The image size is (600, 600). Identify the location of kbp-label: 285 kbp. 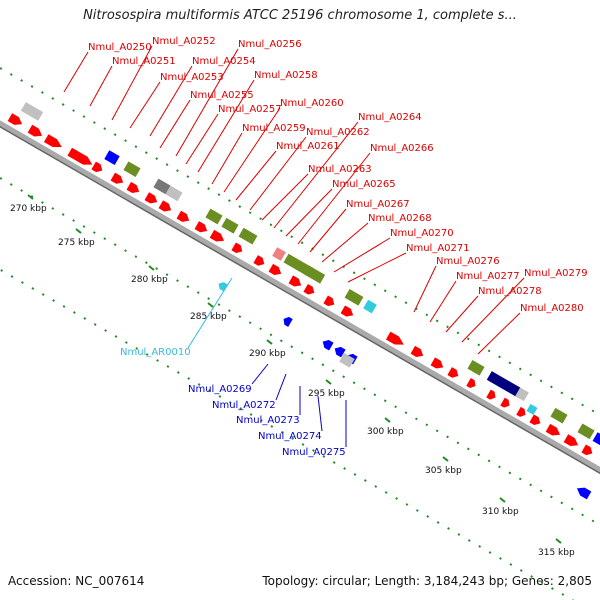
(208, 317).